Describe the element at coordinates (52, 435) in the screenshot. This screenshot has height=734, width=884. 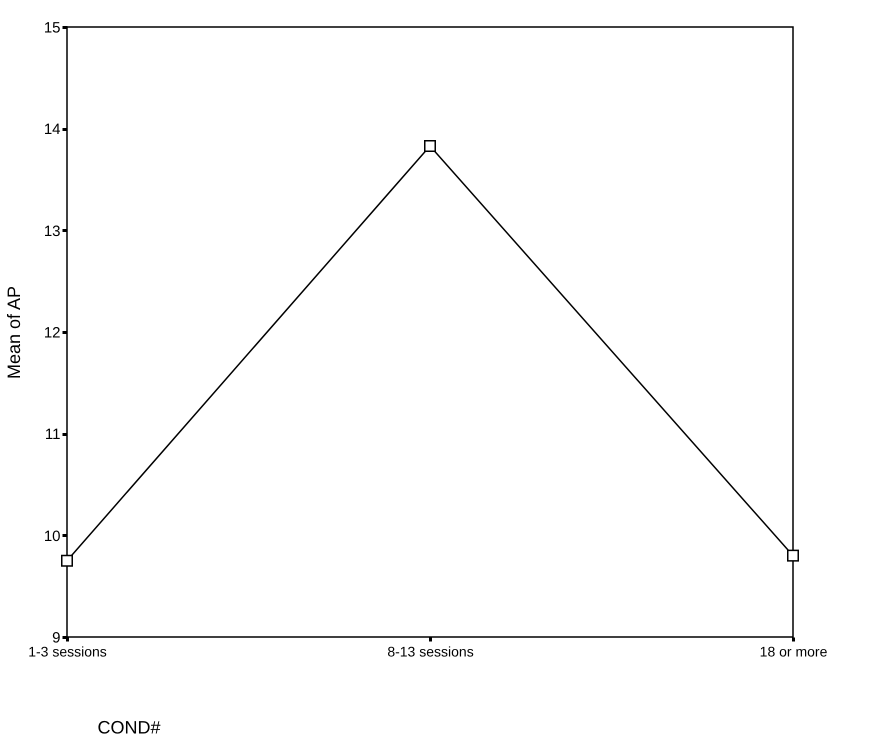
I see `y-tick-label: 11` at that location.